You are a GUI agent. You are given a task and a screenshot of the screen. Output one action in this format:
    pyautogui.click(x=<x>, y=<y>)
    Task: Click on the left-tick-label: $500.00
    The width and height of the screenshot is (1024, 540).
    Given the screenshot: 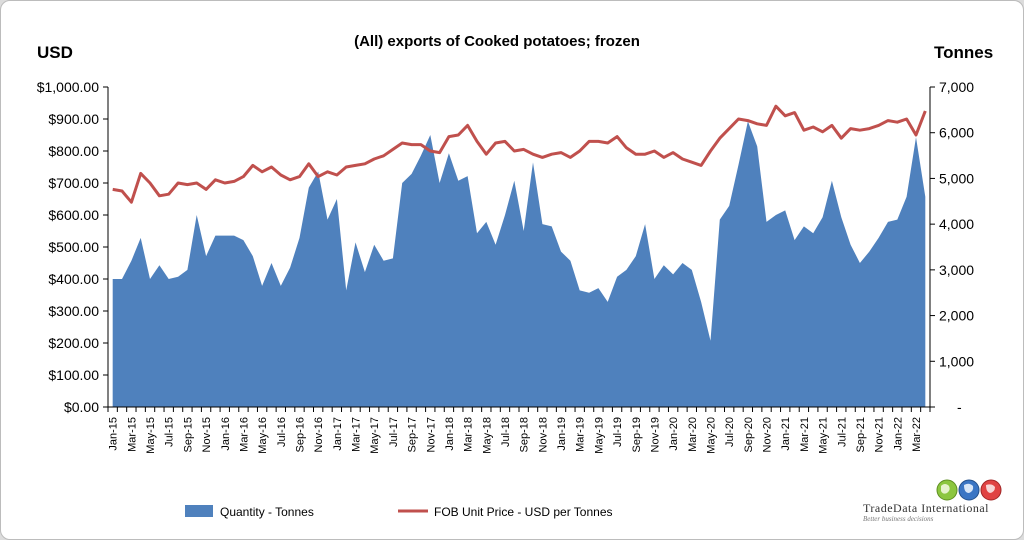 What is the action you would take?
    pyautogui.click(x=73, y=247)
    